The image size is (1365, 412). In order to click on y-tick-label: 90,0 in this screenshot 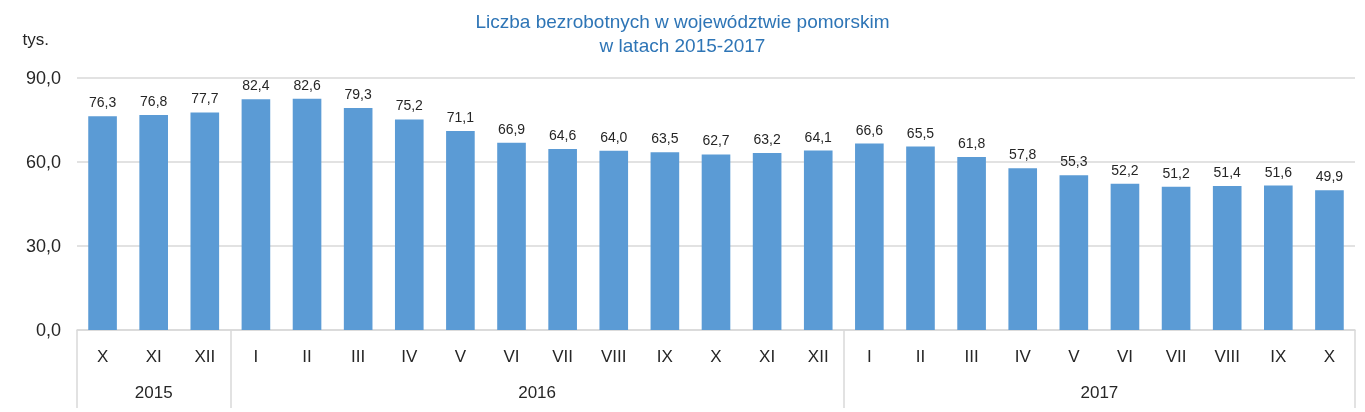, I will do `click(43, 78)`.